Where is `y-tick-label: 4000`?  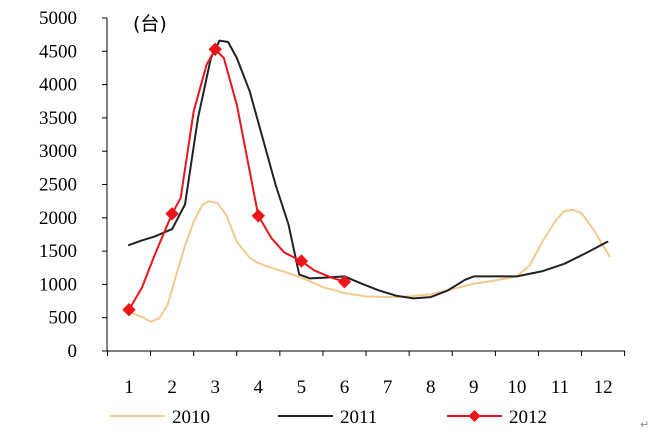
y-tick-label: 4000 is located at coordinates (58, 85).